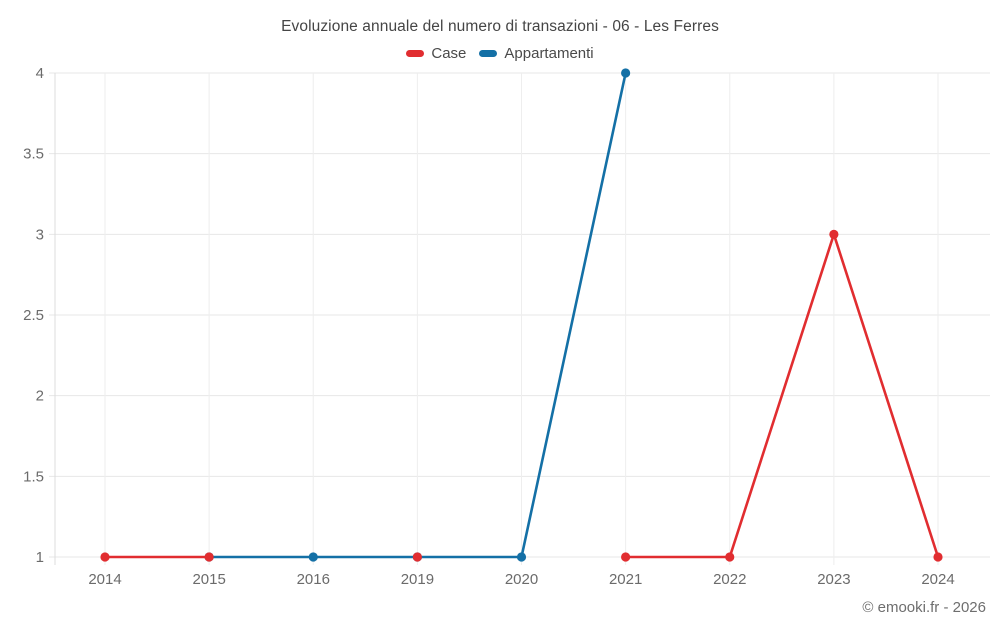 Image resolution: width=1000 pixels, height=625 pixels. What do you see at coordinates (937, 579) in the screenshot?
I see `x-tick-label: 2024` at bounding box center [937, 579].